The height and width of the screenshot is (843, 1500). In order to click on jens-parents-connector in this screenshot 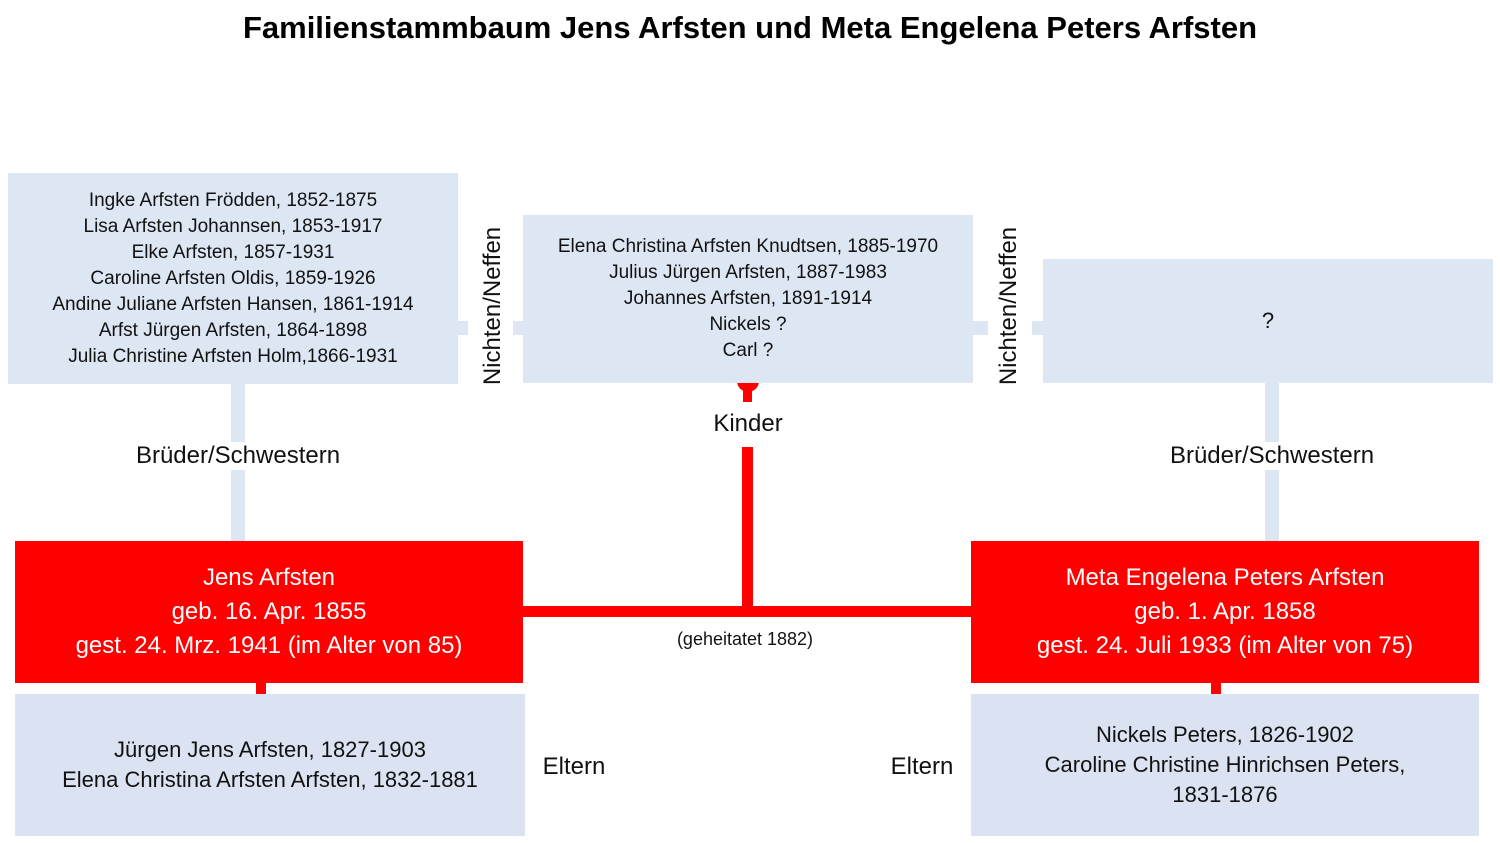, I will do `click(261, 689)`.